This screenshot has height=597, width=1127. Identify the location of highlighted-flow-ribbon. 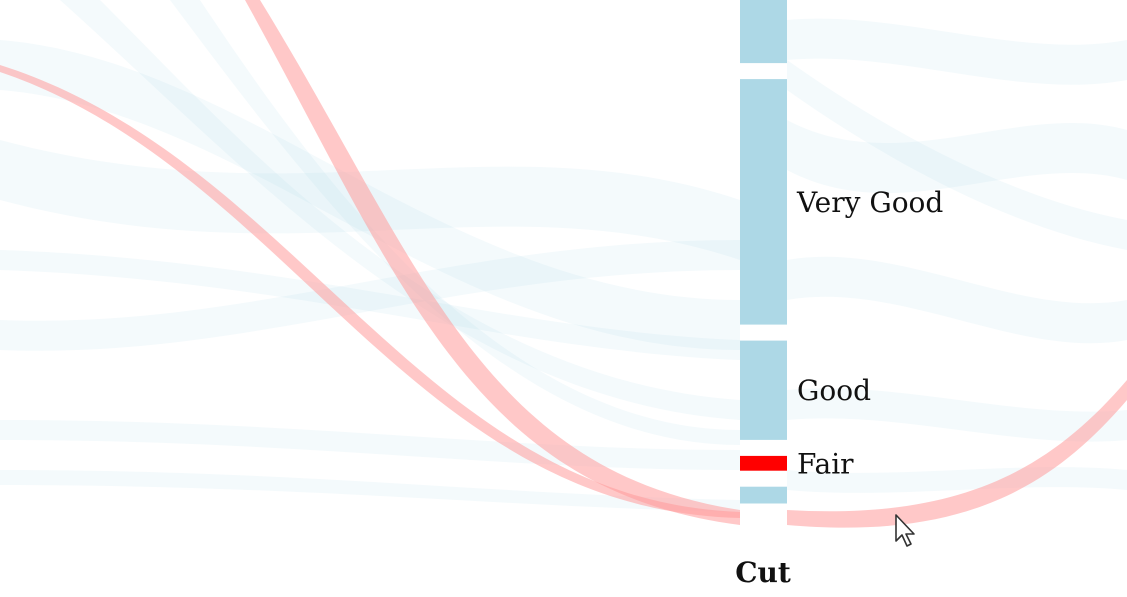
(957, 454).